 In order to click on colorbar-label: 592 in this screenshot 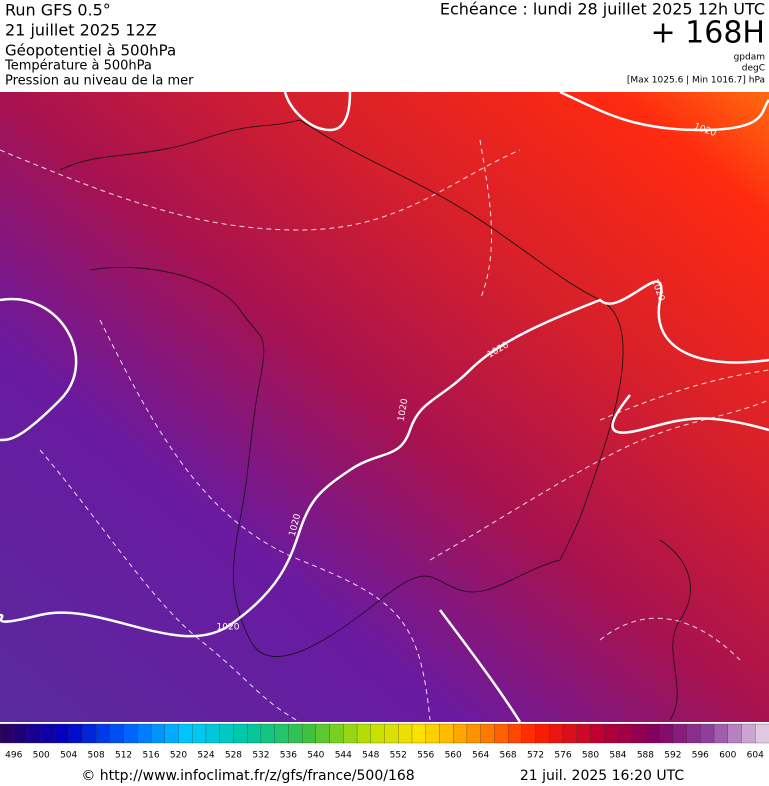, I will do `click(672, 756)`.